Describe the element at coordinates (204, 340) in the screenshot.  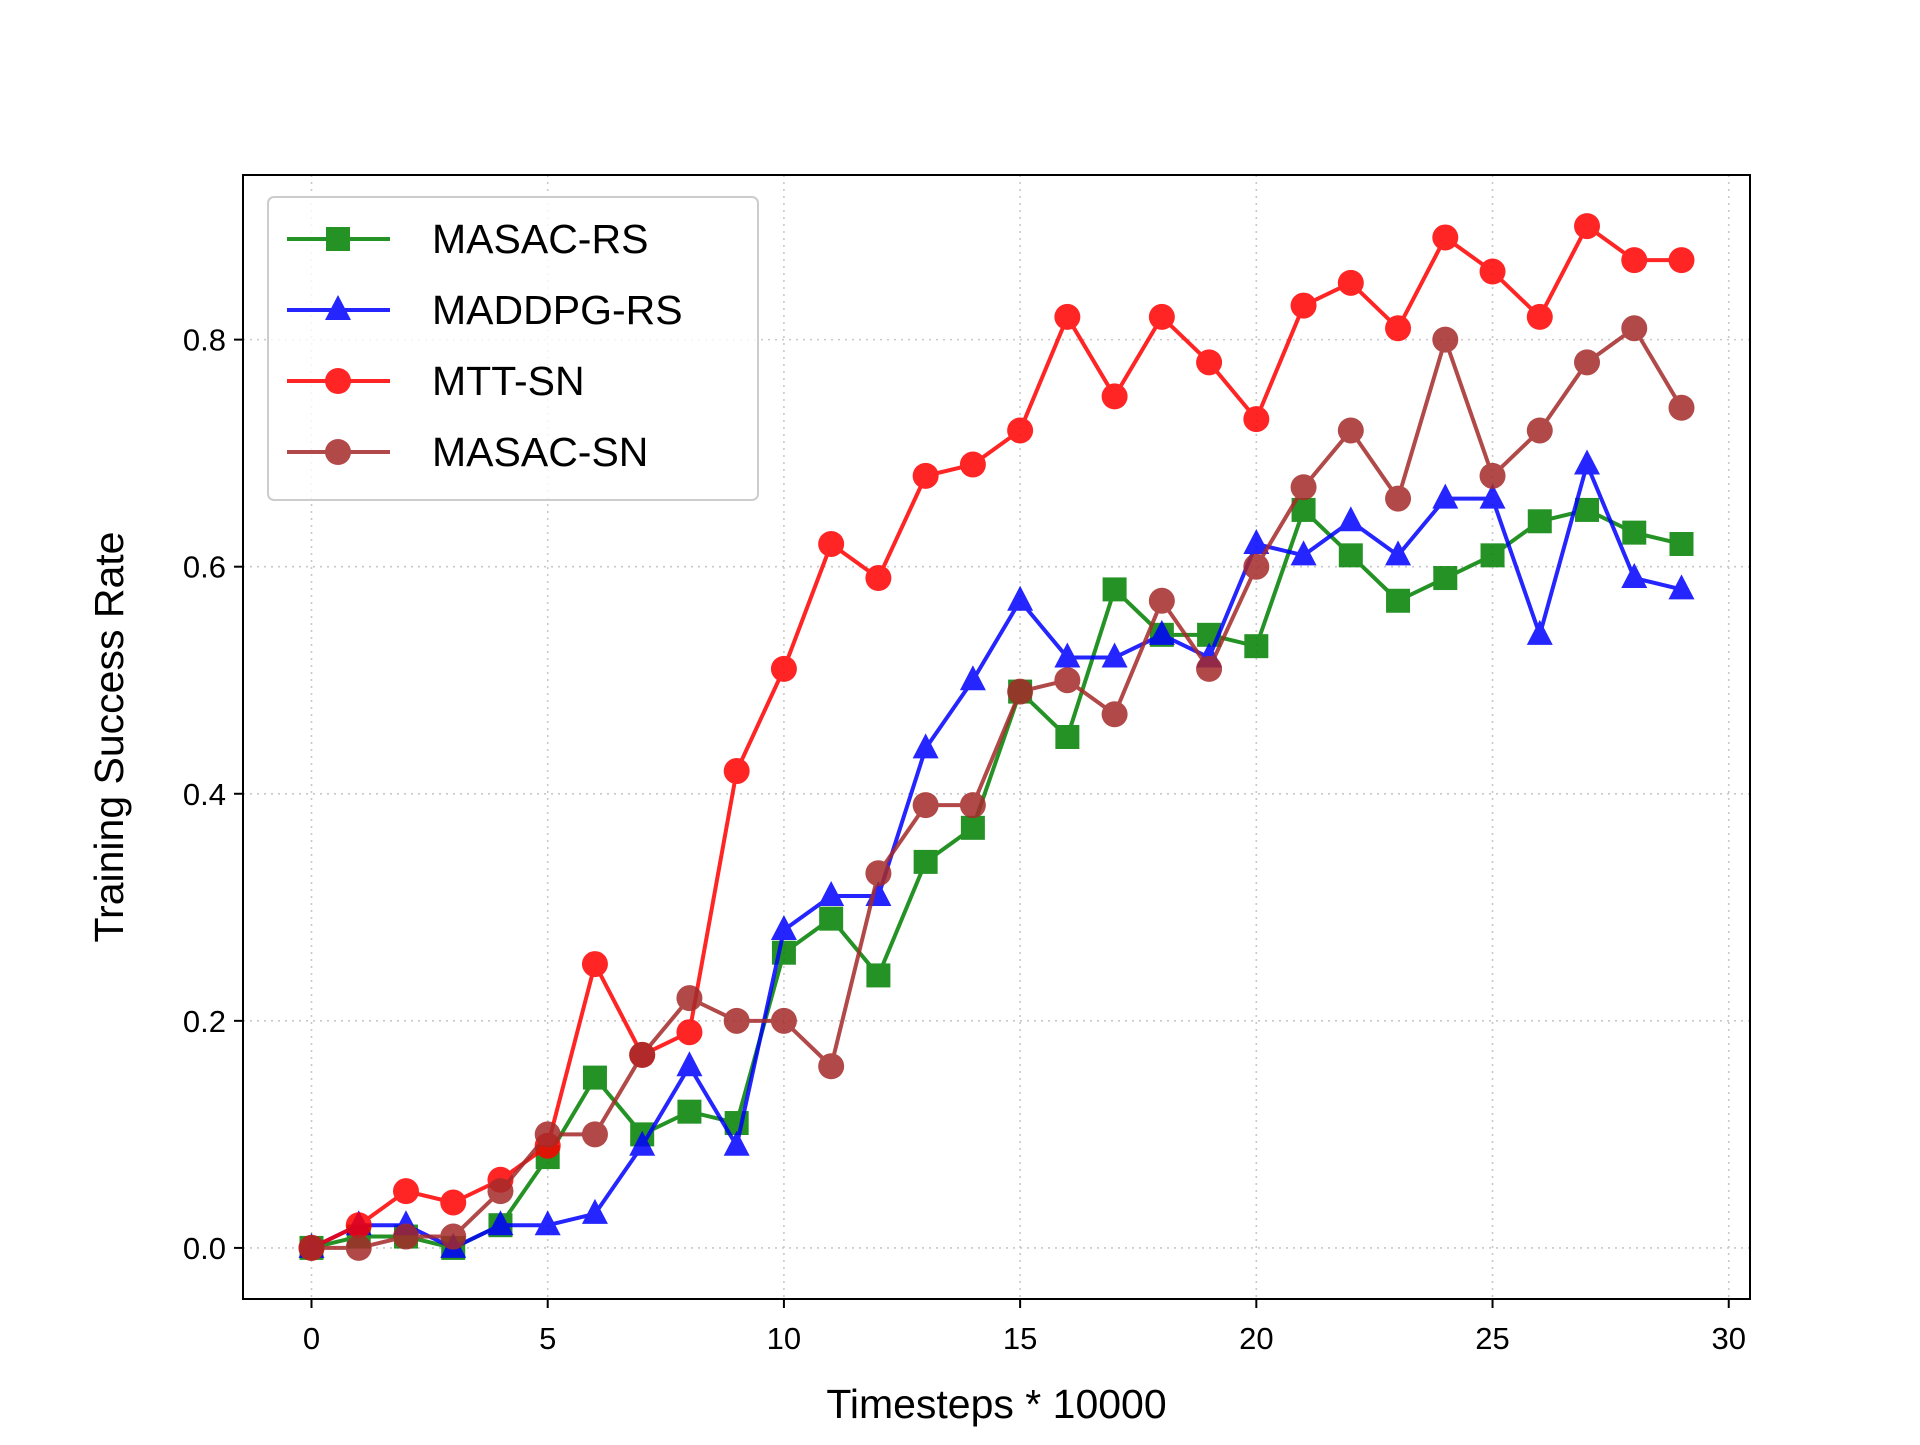
I see `y-tick-label: 0.8` at that location.